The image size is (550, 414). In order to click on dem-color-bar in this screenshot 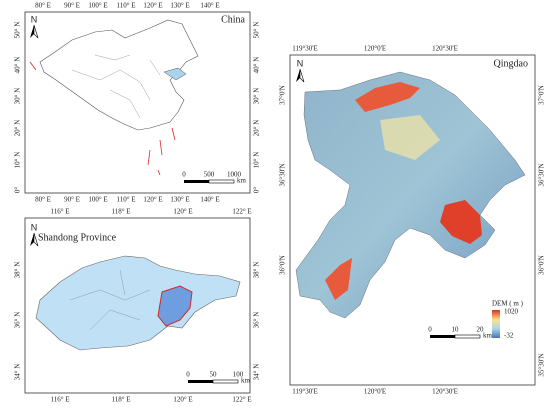, I will do `click(496, 324)`.